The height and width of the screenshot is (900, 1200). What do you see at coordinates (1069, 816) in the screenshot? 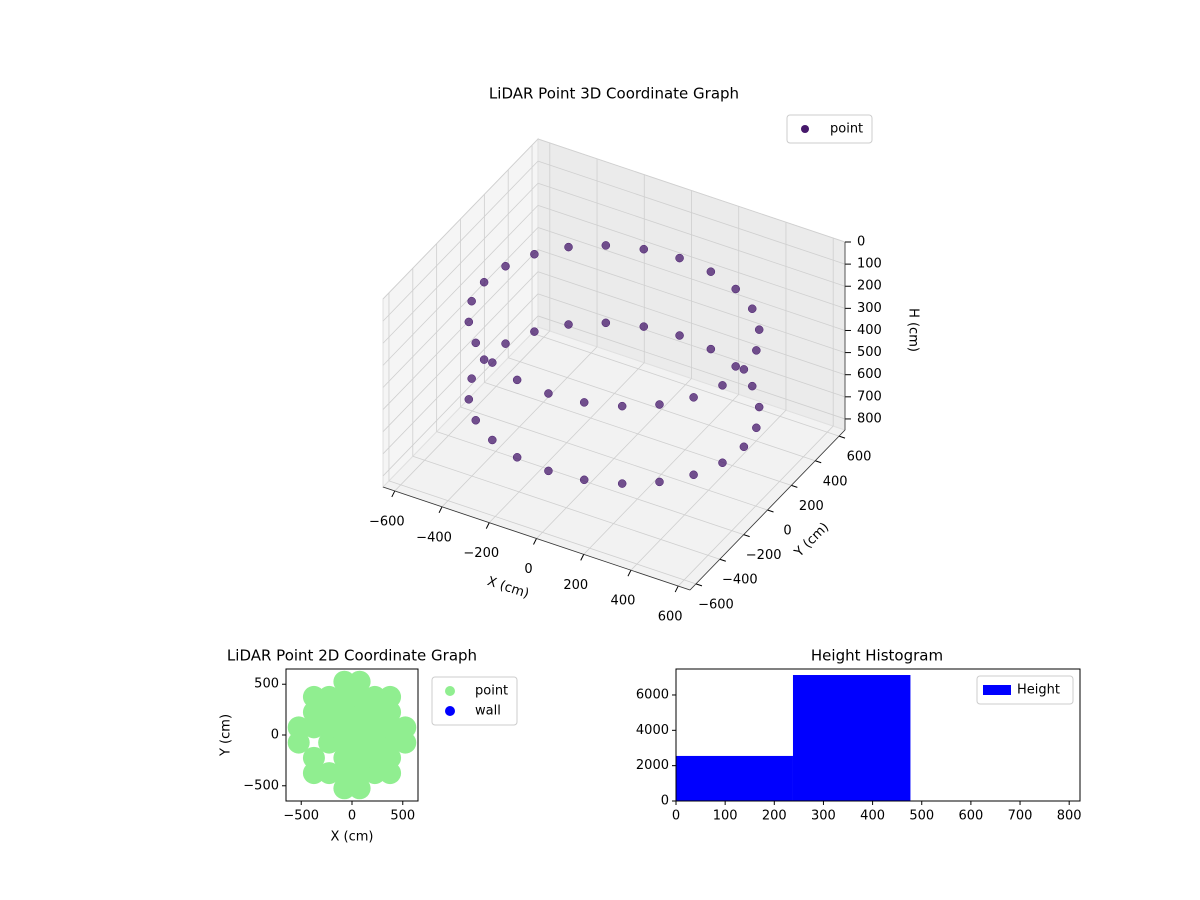
I see `x-tick-label: 800` at bounding box center [1069, 816].